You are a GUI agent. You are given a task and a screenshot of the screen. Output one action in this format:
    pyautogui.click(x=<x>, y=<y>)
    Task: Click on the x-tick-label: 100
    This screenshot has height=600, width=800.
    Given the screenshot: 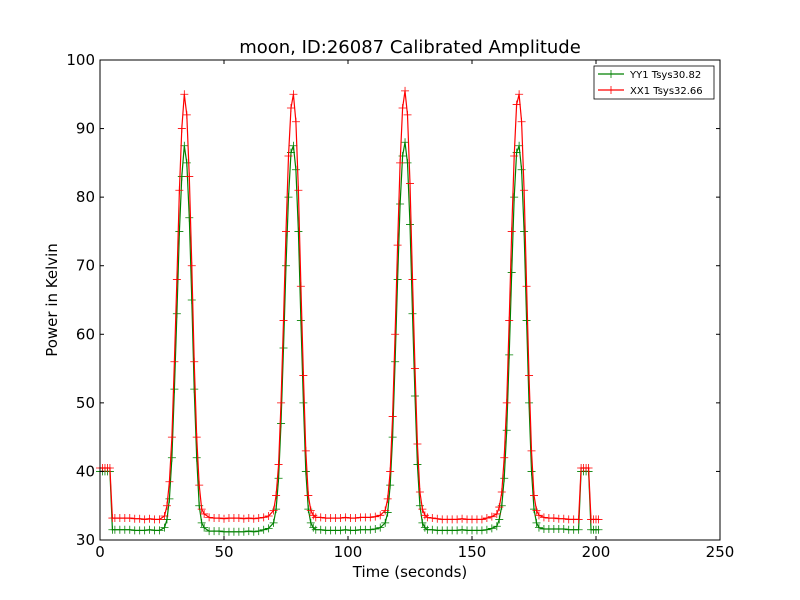 What is the action you would take?
    pyautogui.click(x=348, y=552)
    